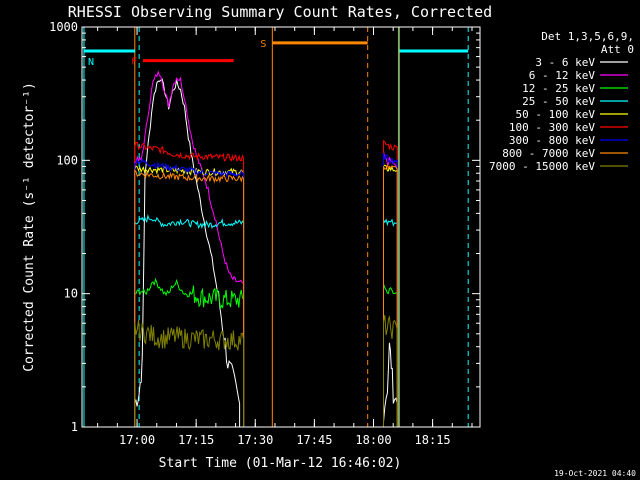 Image resolution: width=640 pixels, height=480 pixels. Describe the element at coordinates (71, 294) in the screenshot. I see `y-tick-label-1: 10` at that location.